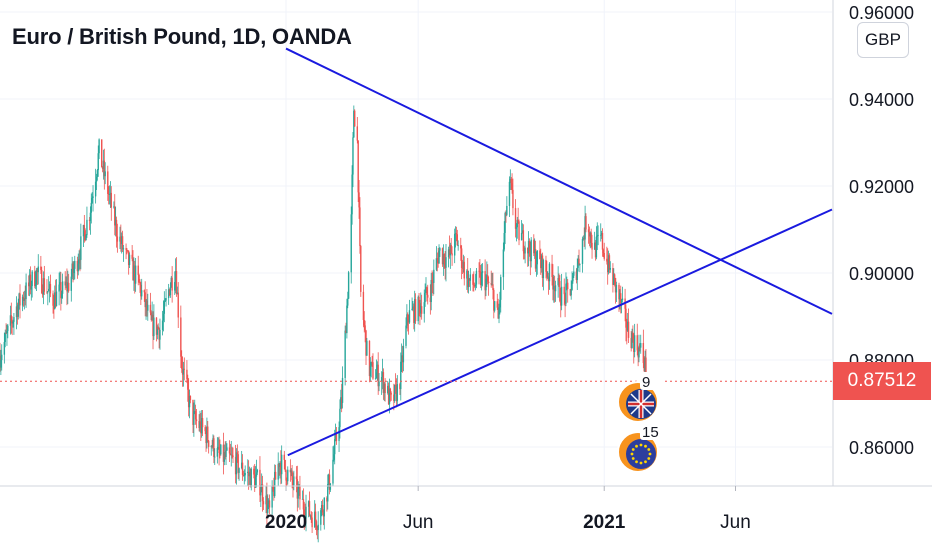 Image resolution: width=932 pixels, height=555 pixels. Describe the element at coordinates (639, 447) in the screenshot. I see `eu-flag-event-icon: 15` at that location.